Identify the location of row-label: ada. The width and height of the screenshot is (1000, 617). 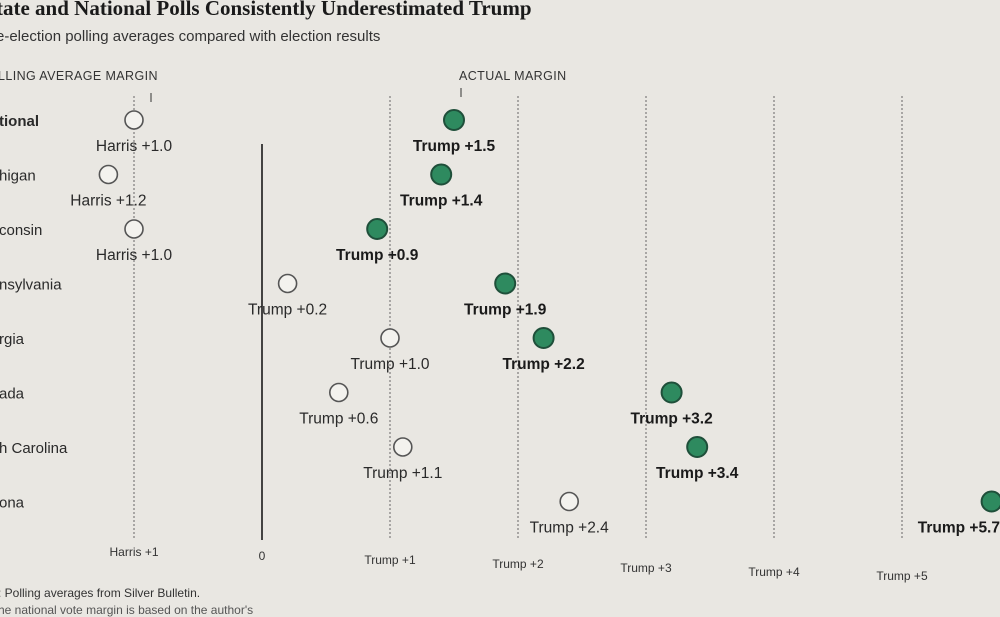
(12, 394).